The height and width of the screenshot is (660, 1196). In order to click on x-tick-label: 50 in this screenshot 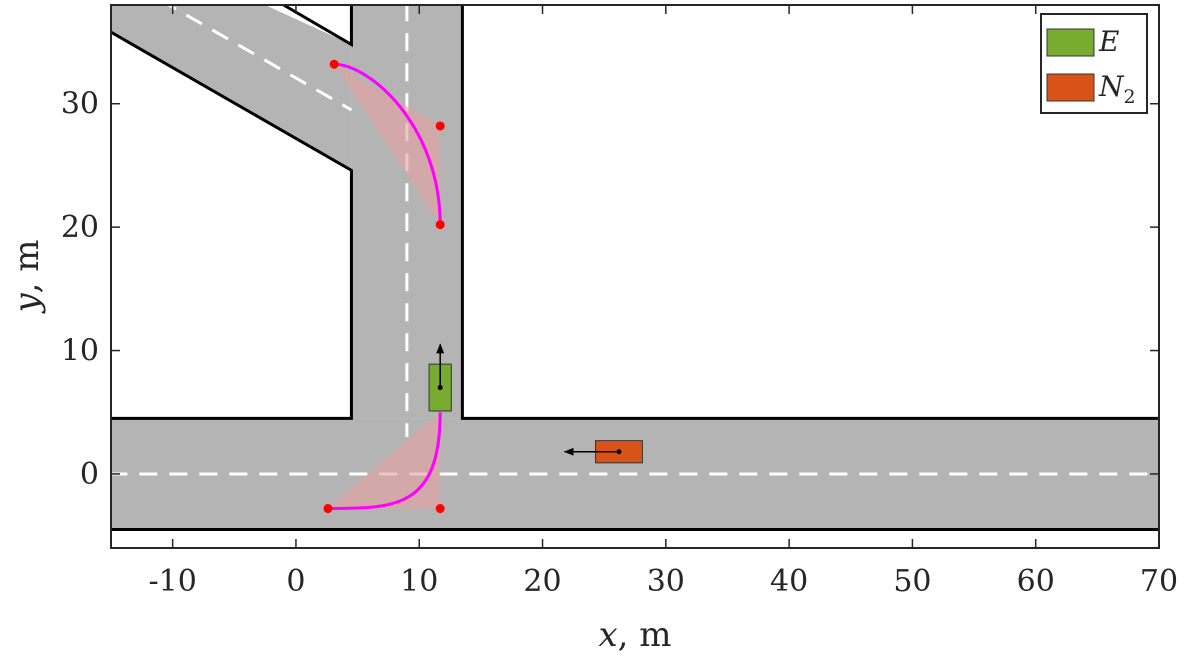, I will do `click(912, 581)`.